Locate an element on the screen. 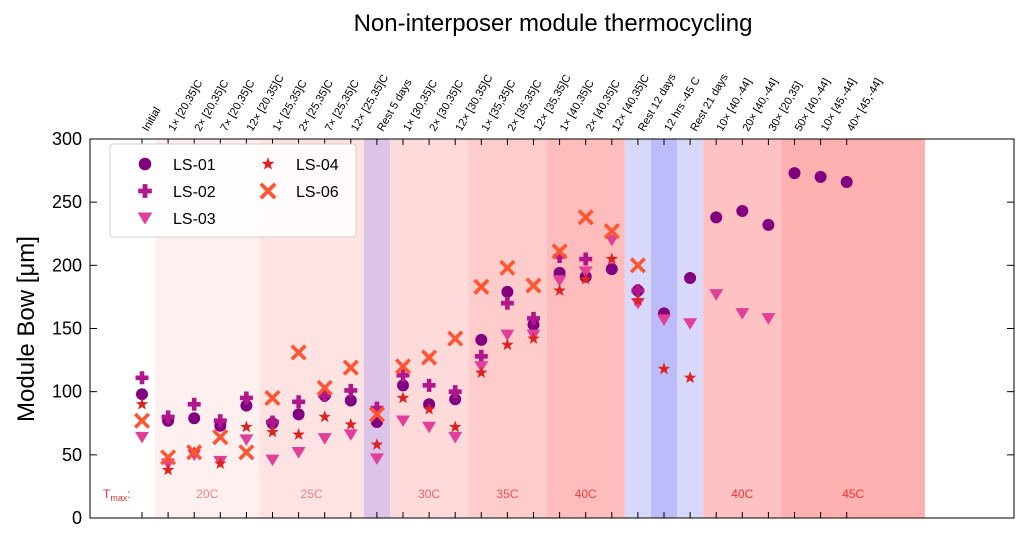 The width and height of the screenshot is (1016, 542). y-tick-label-50: 50 is located at coordinates (72, 455).